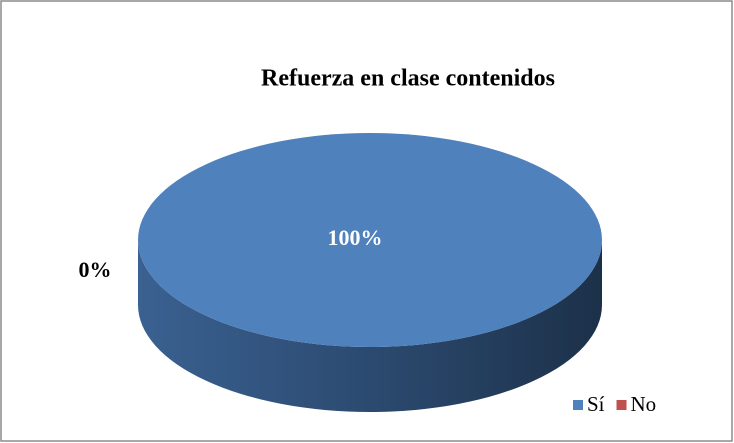 This screenshot has height=443, width=734. Describe the element at coordinates (355, 237) in the screenshot. I see `data-label: 100%` at that location.